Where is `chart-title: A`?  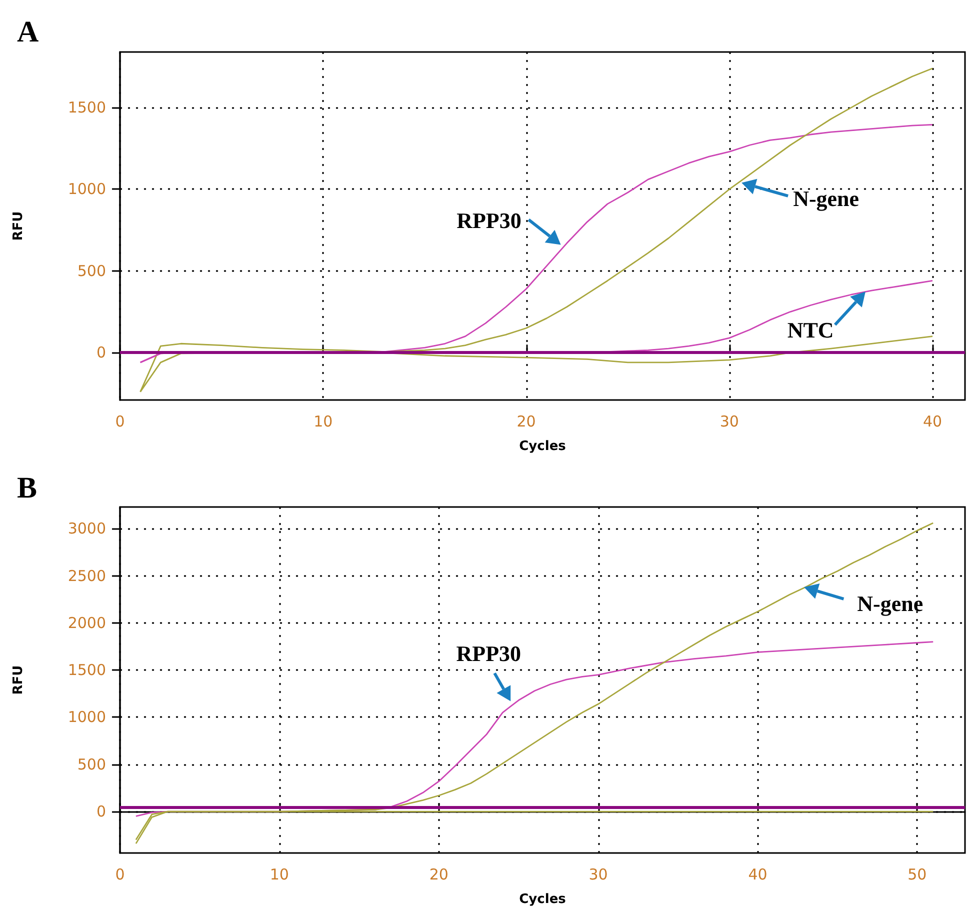 chart-title: A is located at coordinates (28, 32).